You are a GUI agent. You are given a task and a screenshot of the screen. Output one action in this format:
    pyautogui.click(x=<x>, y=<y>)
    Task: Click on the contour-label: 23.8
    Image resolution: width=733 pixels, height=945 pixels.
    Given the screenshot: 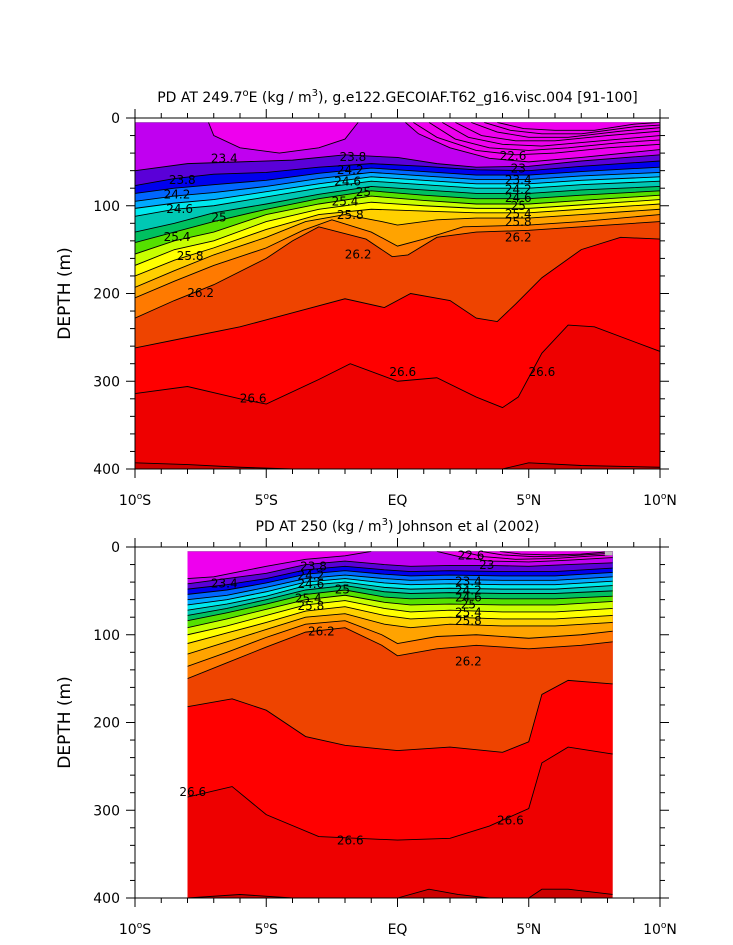 What is the action you would take?
    pyautogui.click(x=353, y=157)
    